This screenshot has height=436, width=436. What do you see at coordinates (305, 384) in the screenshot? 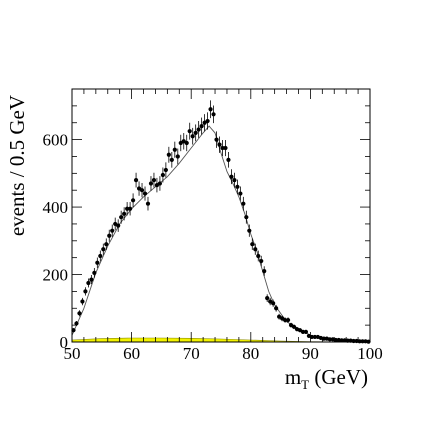
I see `x-axis-label-subscript: T` at bounding box center [305, 384].